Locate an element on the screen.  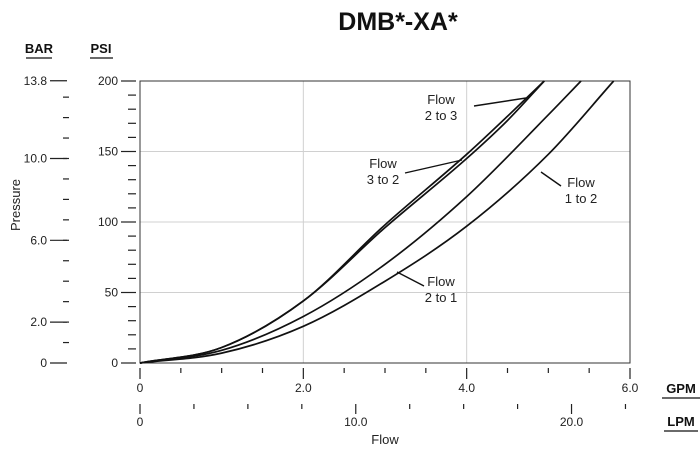
lpm-tick-label: 0 is located at coordinates (140, 422).